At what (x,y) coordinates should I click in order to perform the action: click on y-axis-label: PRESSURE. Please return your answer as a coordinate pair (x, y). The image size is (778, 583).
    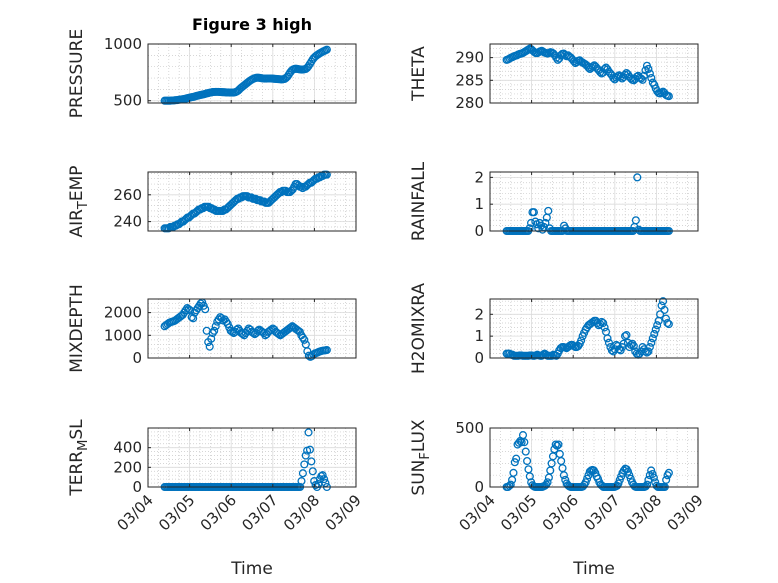
    Looking at the image, I should click on (77, 73).